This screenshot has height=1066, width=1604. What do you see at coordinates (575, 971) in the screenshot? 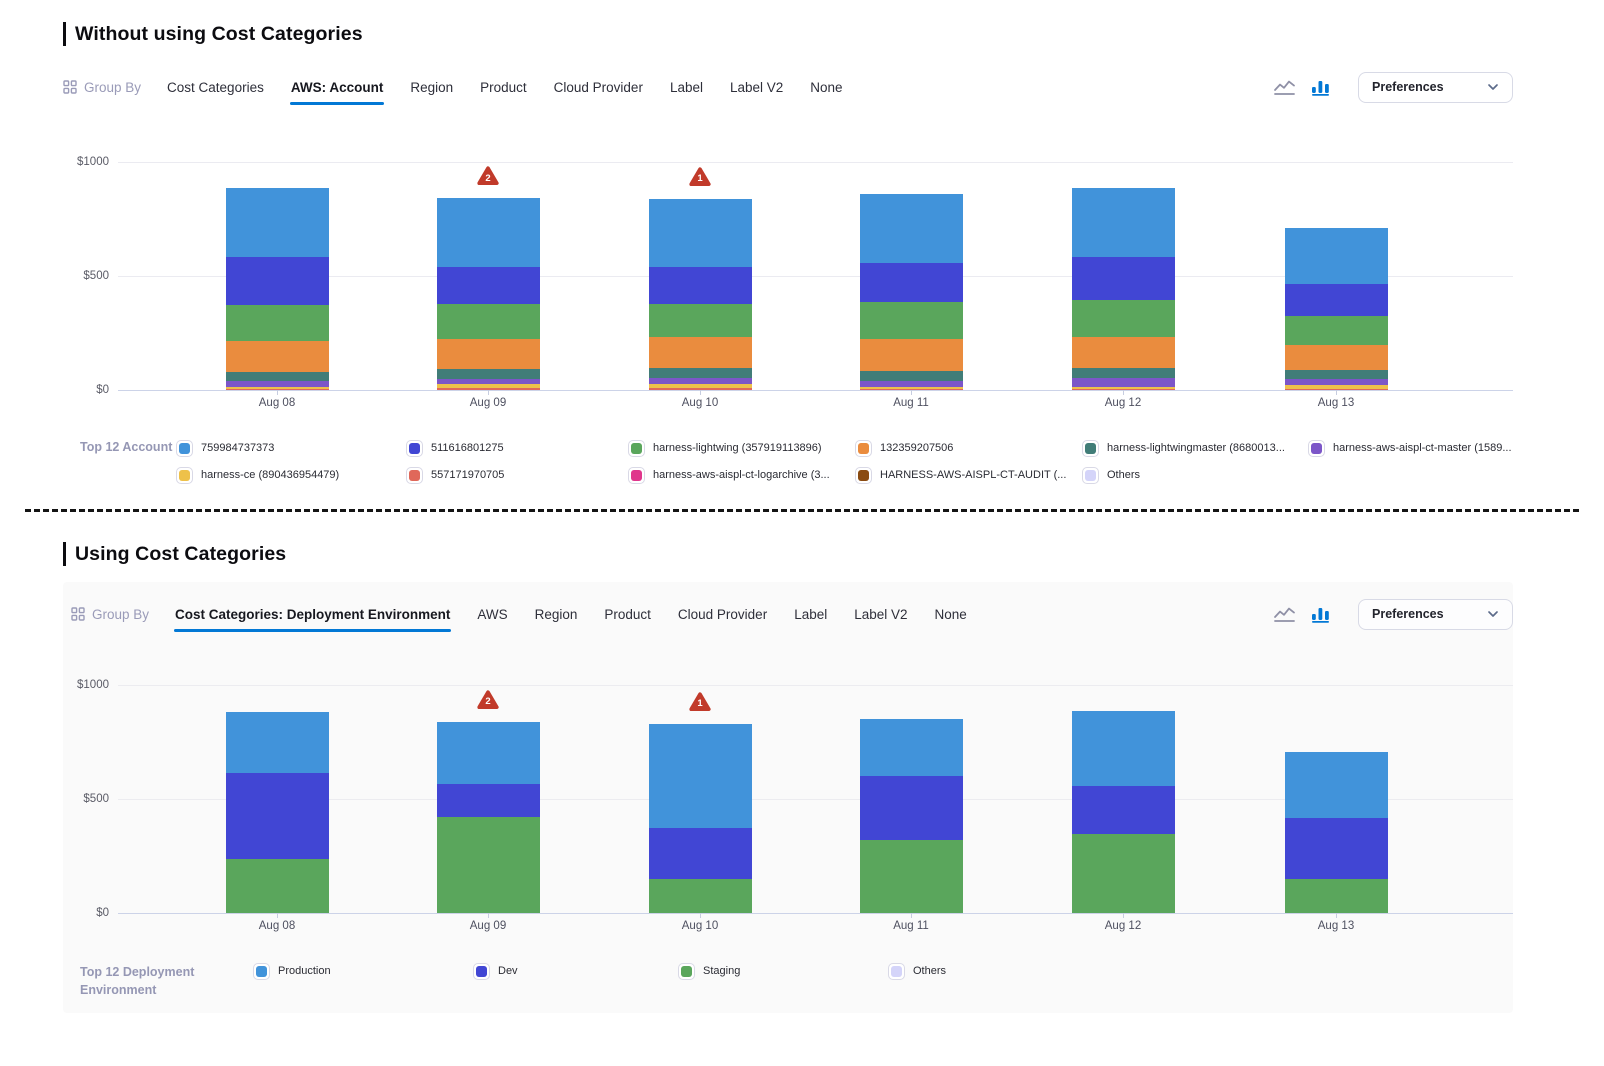
I see `legend-item-dev: Dev` at bounding box center [575, 971].